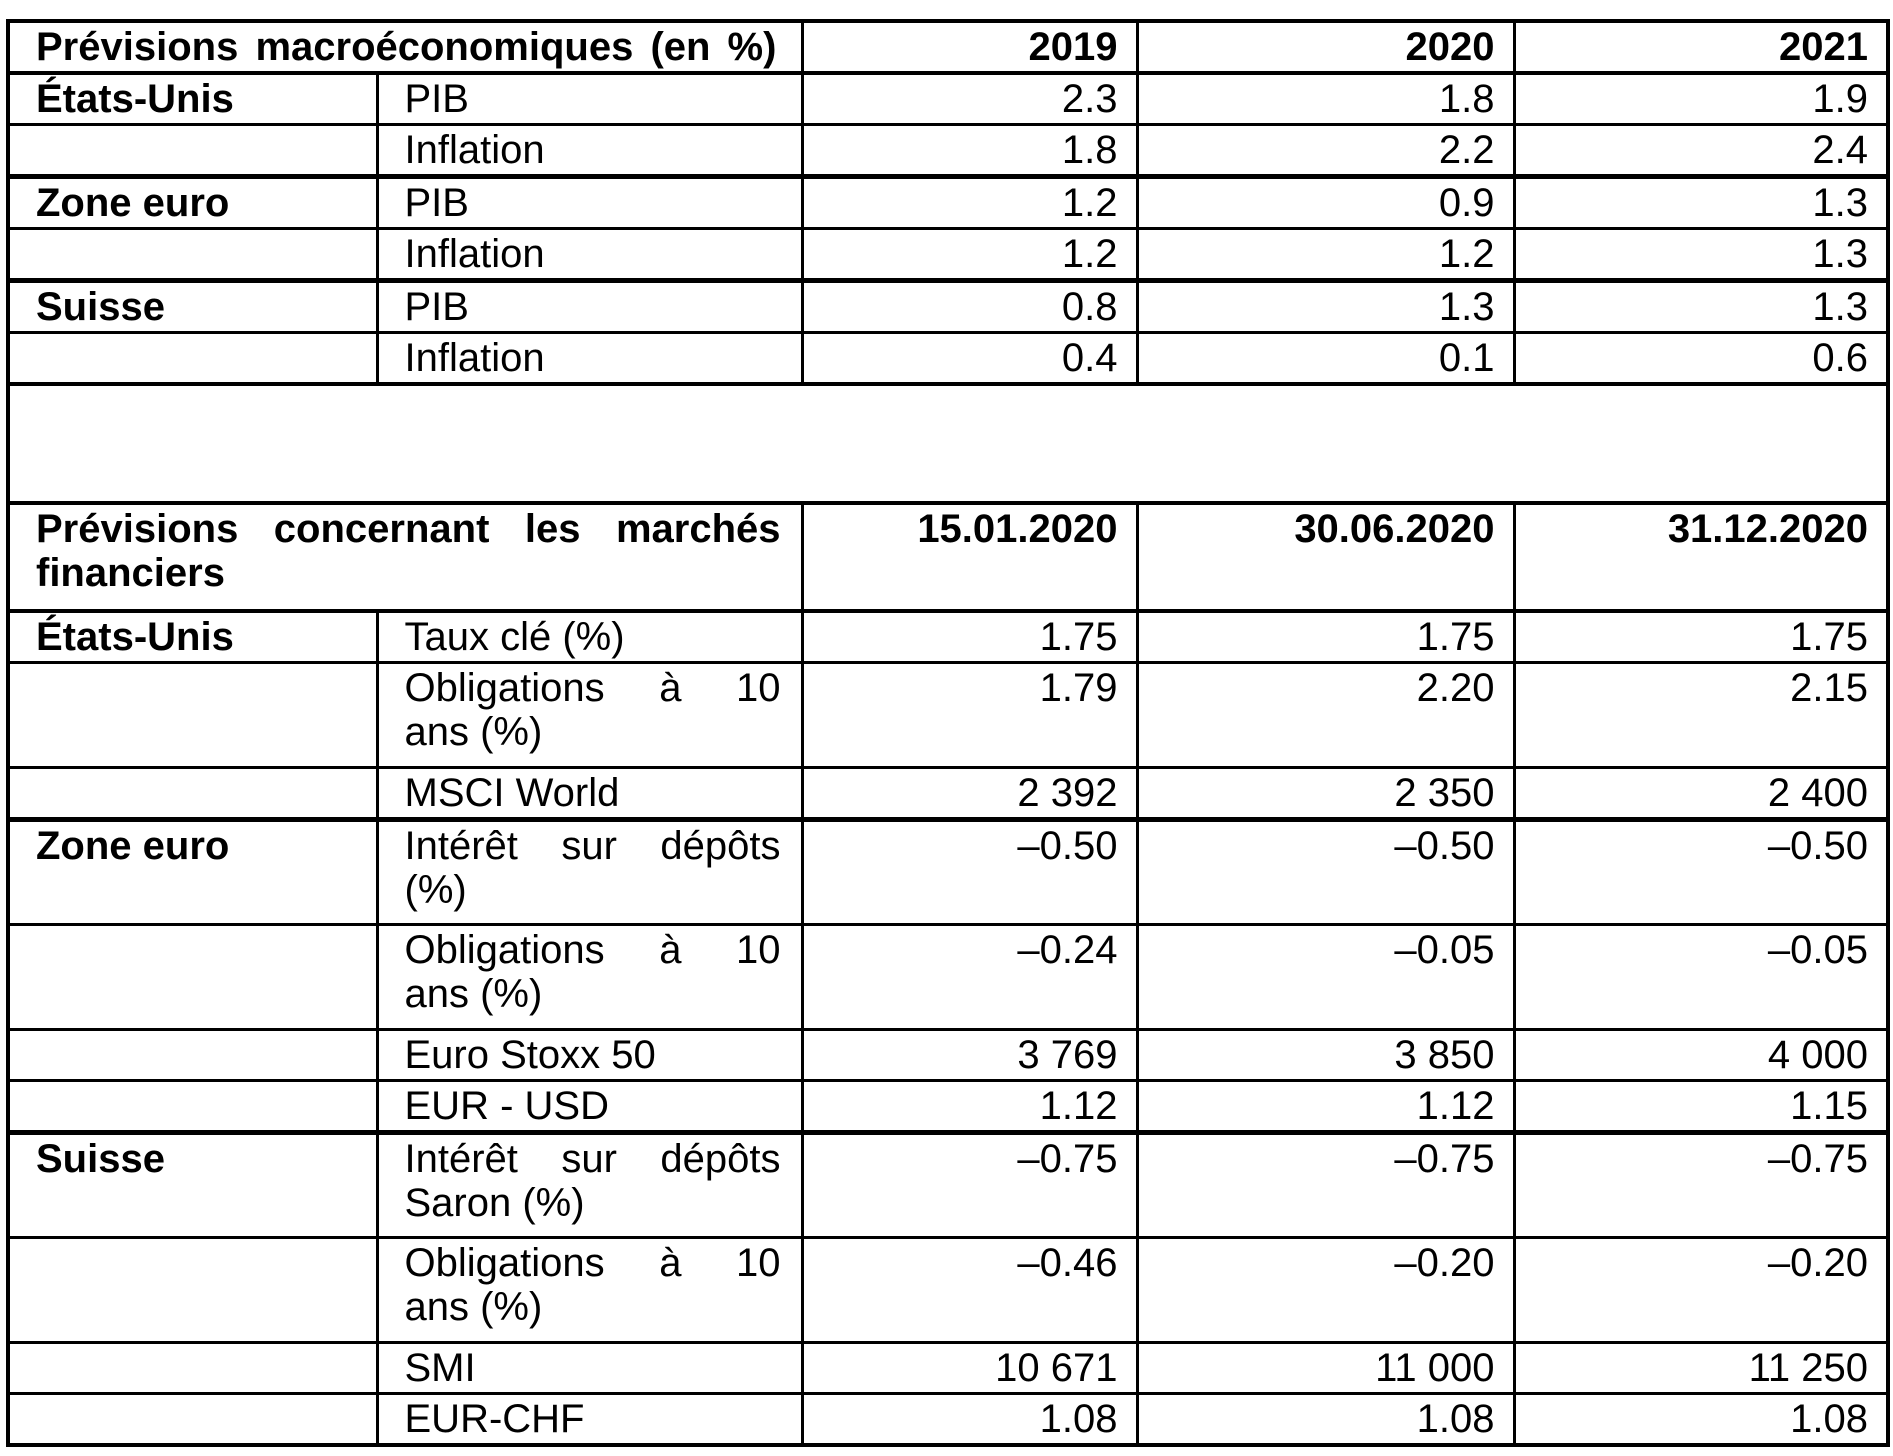  What do you see at coordinates (589, 1106) in the screenshot?
I see `metric-label: EUR - USD` at bounding box center [589, 1106].